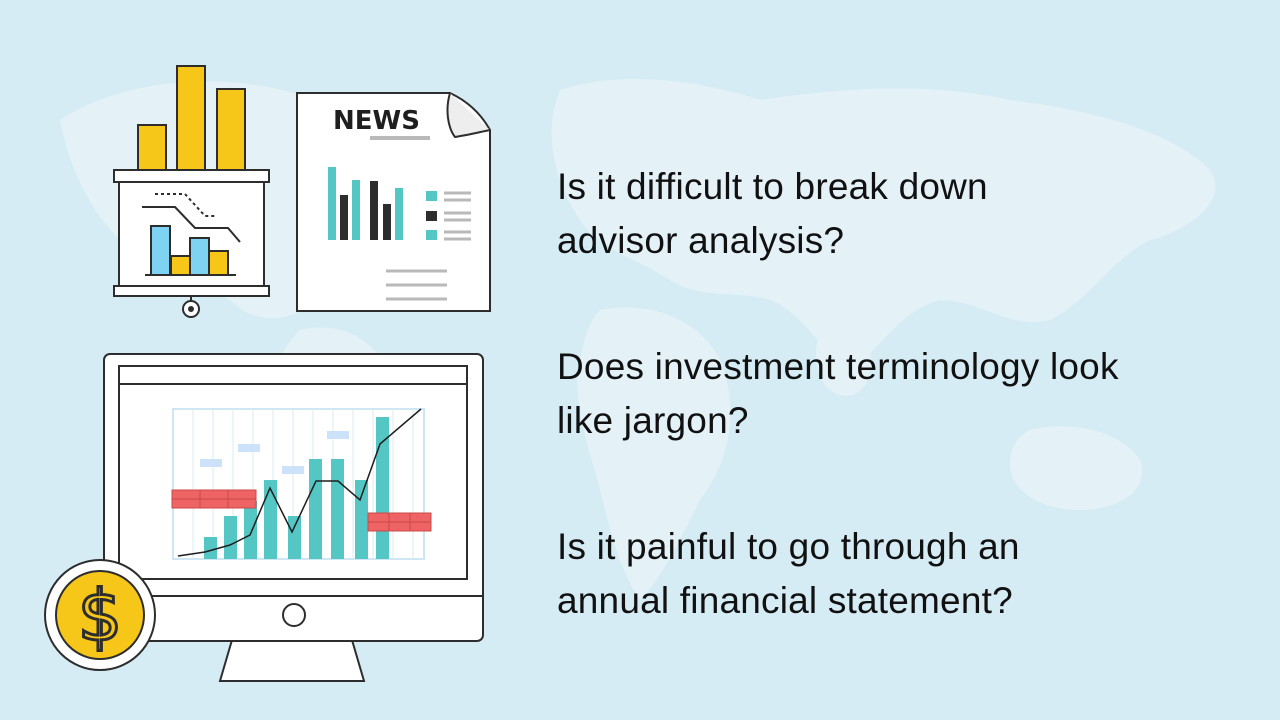 Image resolution: width=1280 pixels, height=720 pixels. What do you see at coordinates (701, 240) in the screenshot?
I see `question-1-line-2: advisor analysis?` at bounding box center [701, 240].